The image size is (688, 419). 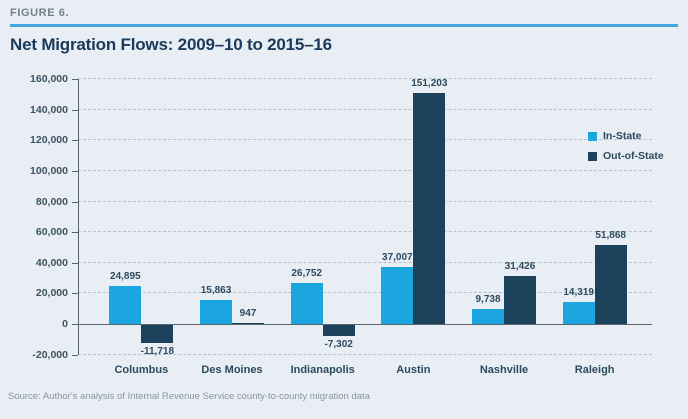 I want to click on chart-legend: In-State Out-of-State, so click(x=626, y=149).